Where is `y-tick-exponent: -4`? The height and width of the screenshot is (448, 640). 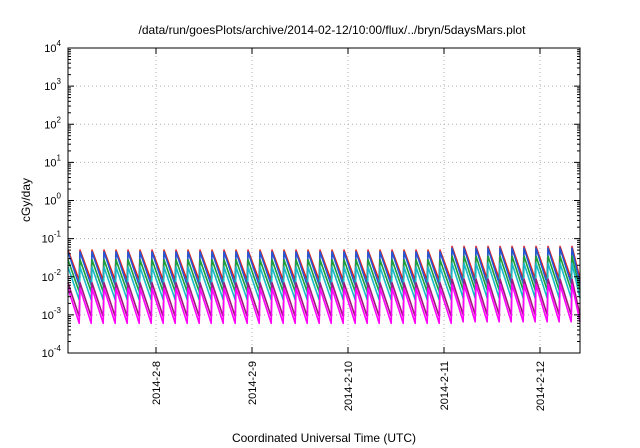
y-tick-exponent: -4 is located at coordinates (58, 348).